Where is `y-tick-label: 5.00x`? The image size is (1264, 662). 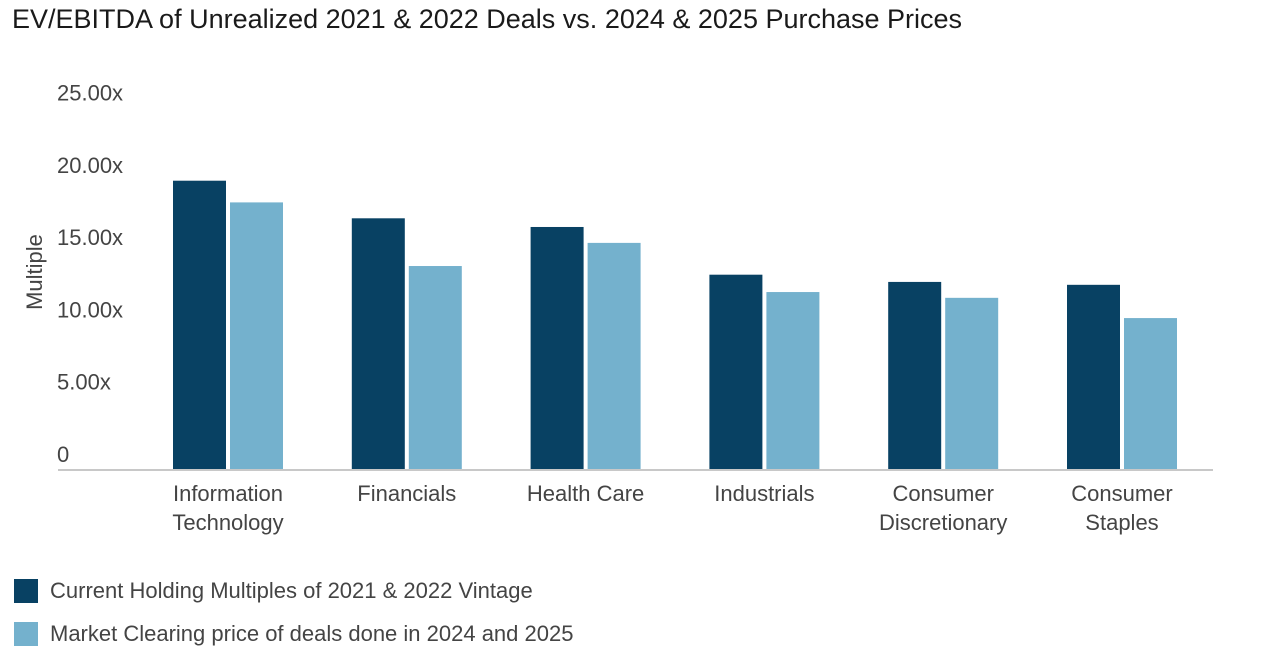 y-tick-label: 5.00x is located at coordinates (84, 382).